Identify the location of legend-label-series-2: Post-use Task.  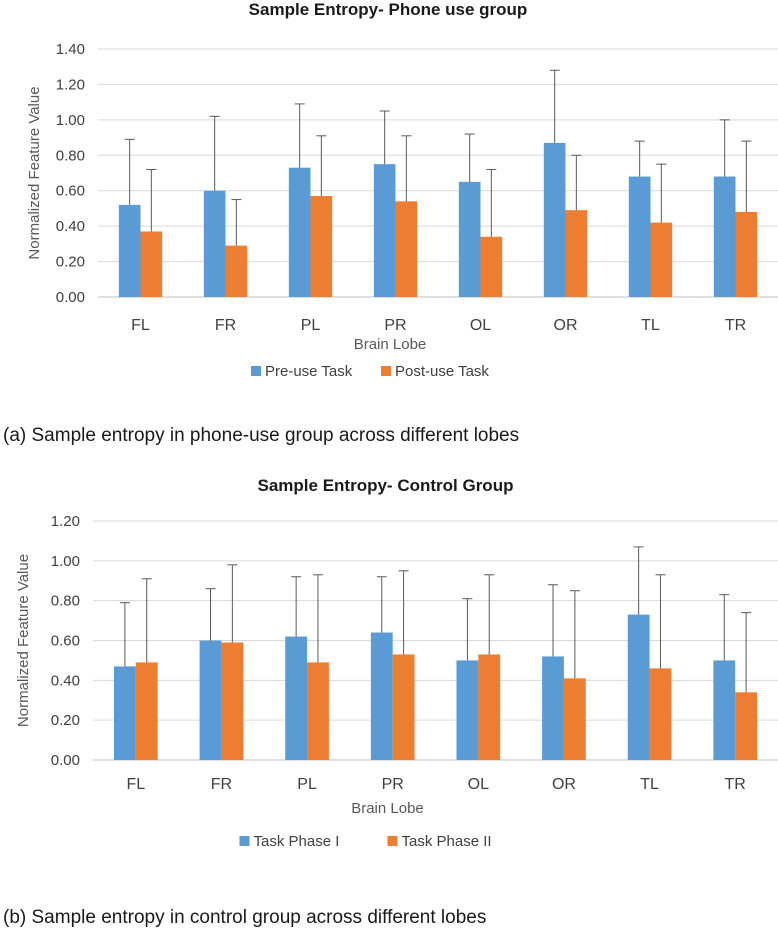
(442, 371).